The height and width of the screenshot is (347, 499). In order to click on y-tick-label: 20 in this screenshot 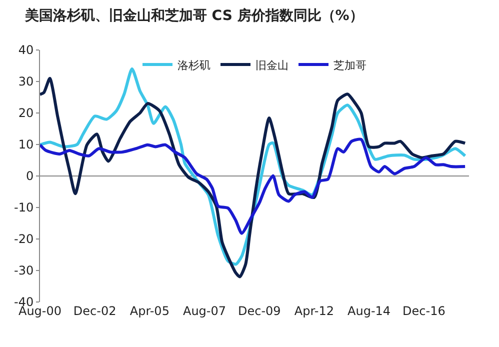, I will do `click(26, 113)`.